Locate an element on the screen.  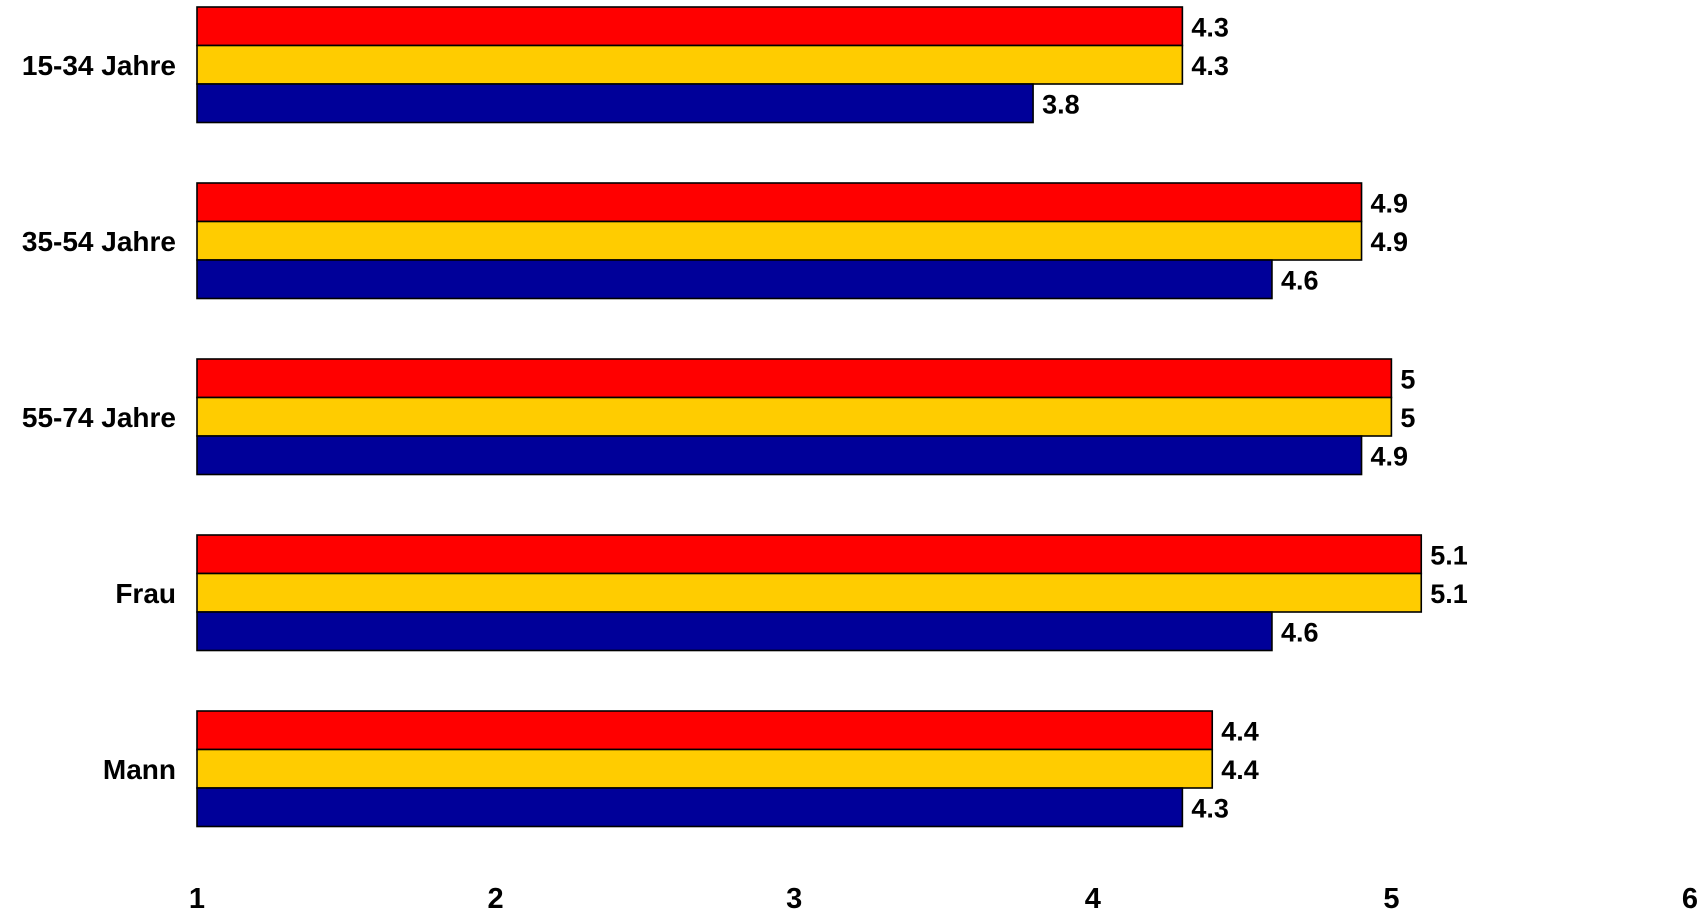
value-label-1-2: 4.6 is located at coordinates (1300, 280).